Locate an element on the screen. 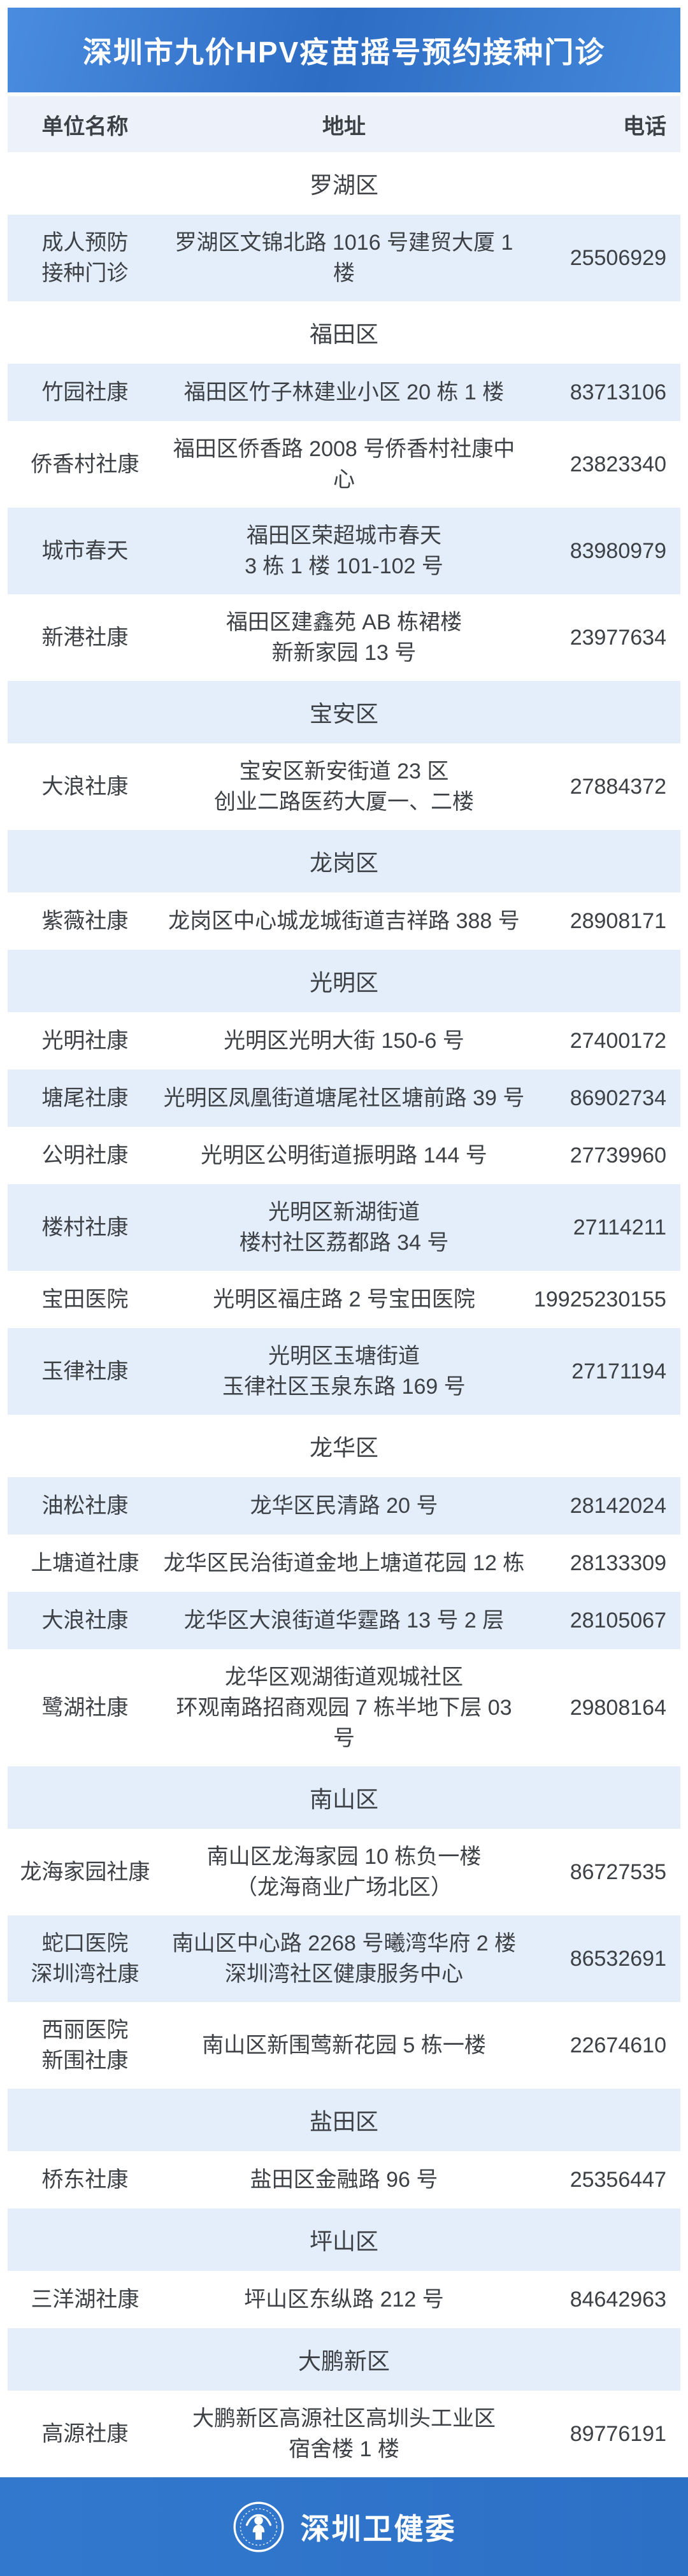 This screenshot has height=2576, width=688. district-label: 宝安区 is located at coordinates (343, 714).